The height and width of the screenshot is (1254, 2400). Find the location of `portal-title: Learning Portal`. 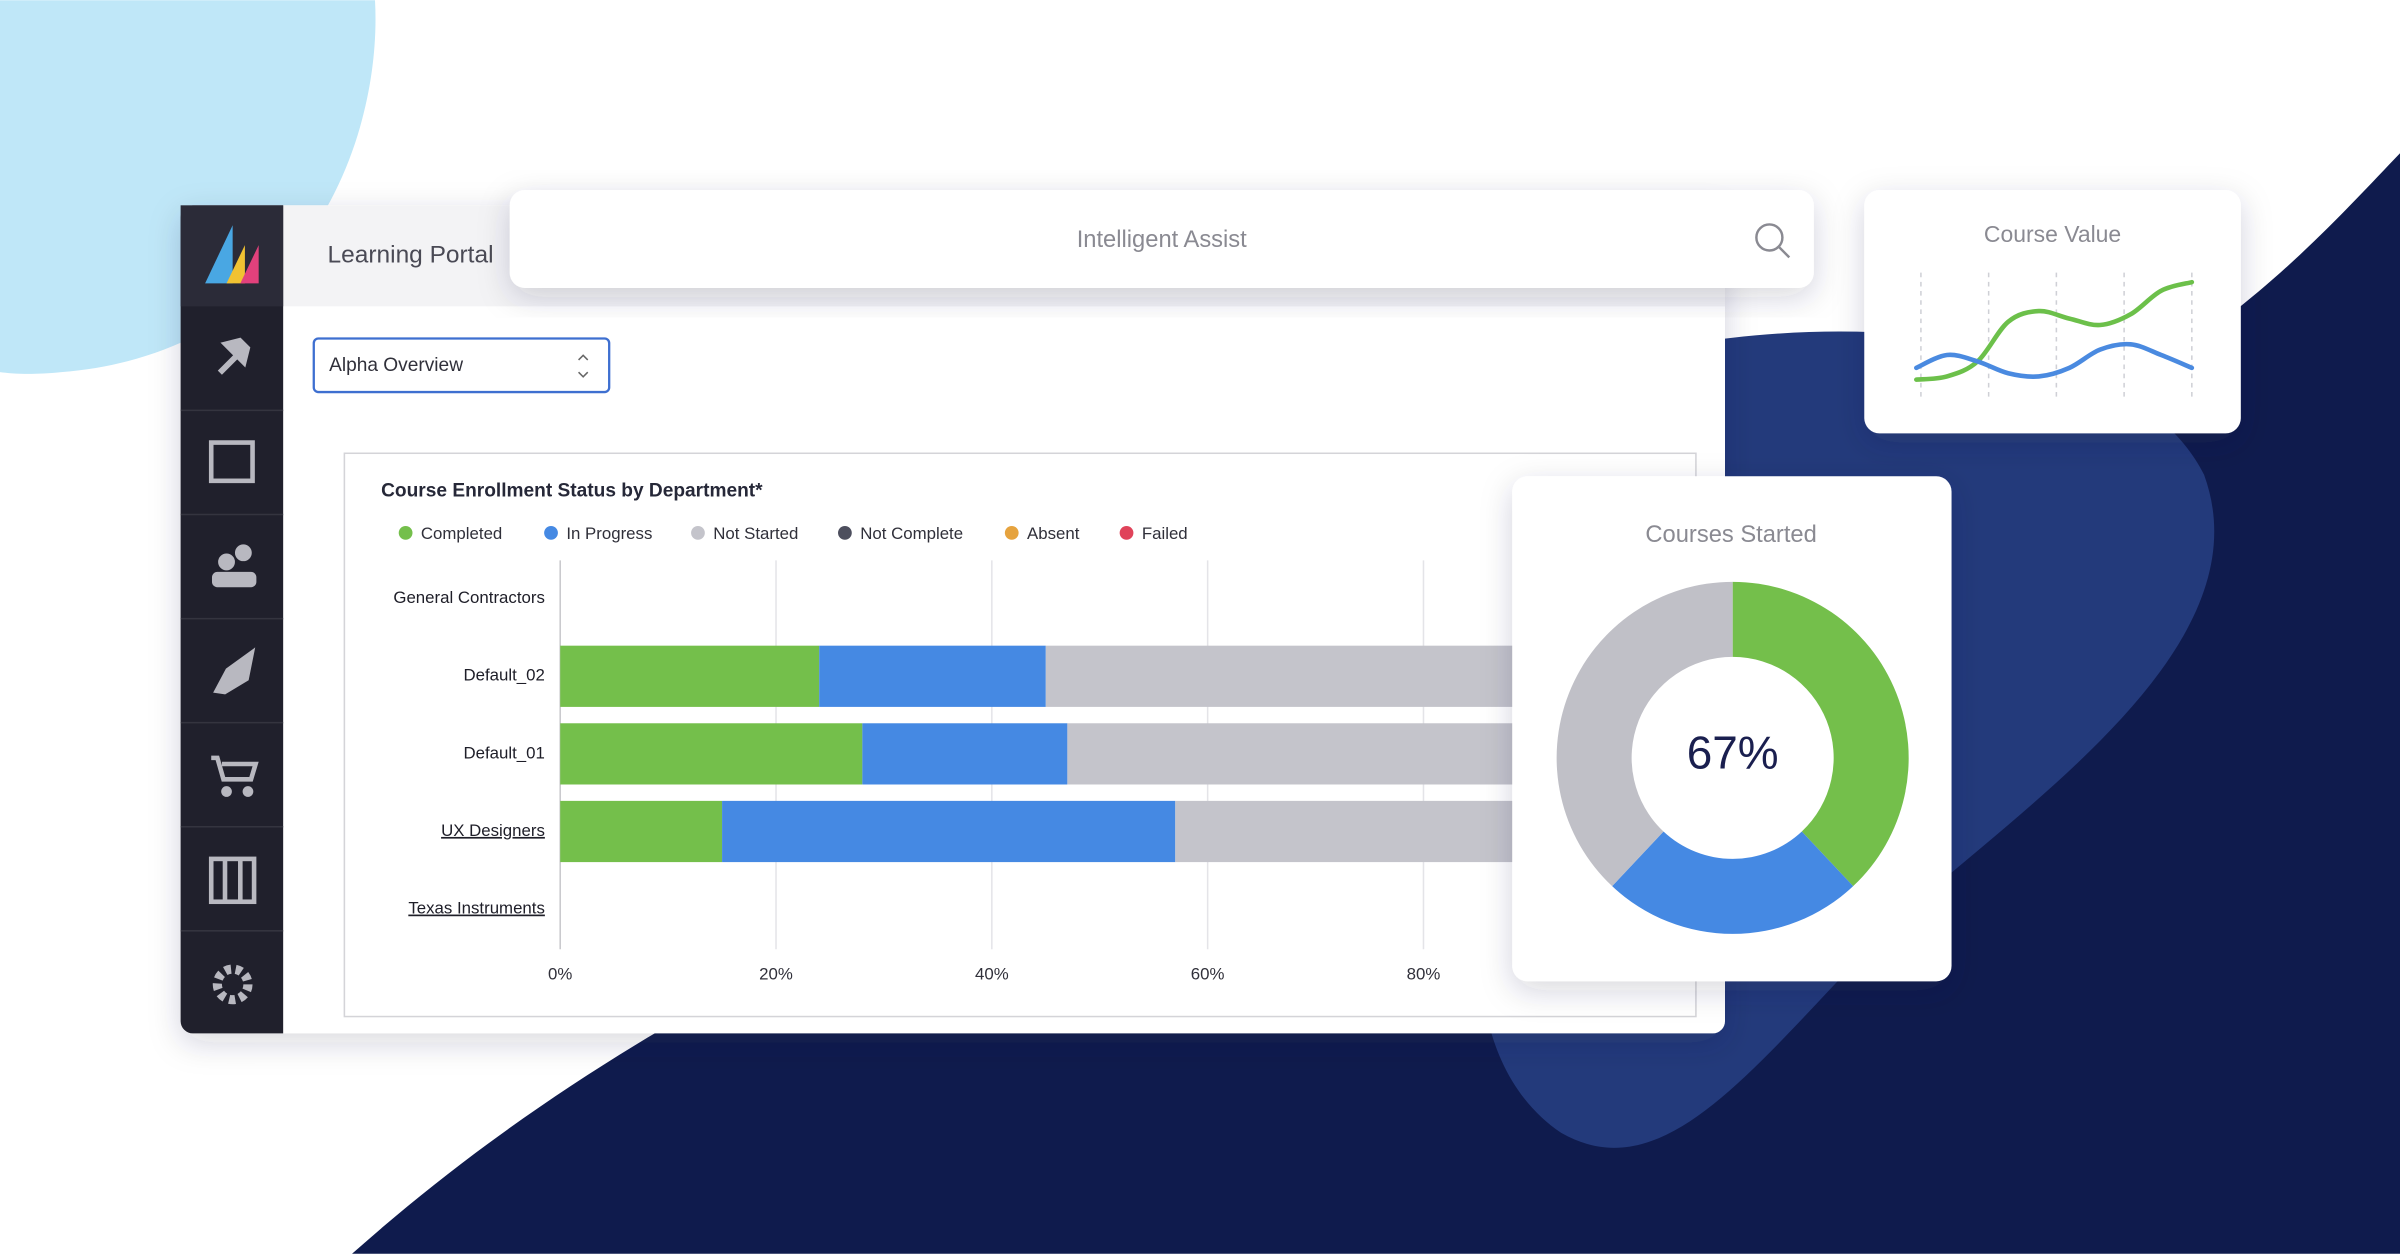

portal-title: Learning Portal is located at coordinates (411, 254).